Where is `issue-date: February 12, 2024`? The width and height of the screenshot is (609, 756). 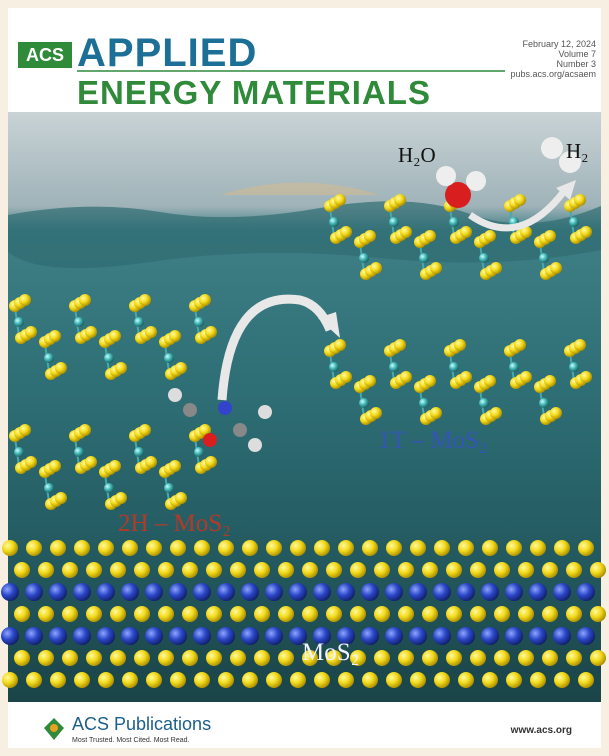 issue-date: February 12, 2024 is located at coordinates (559, 44).